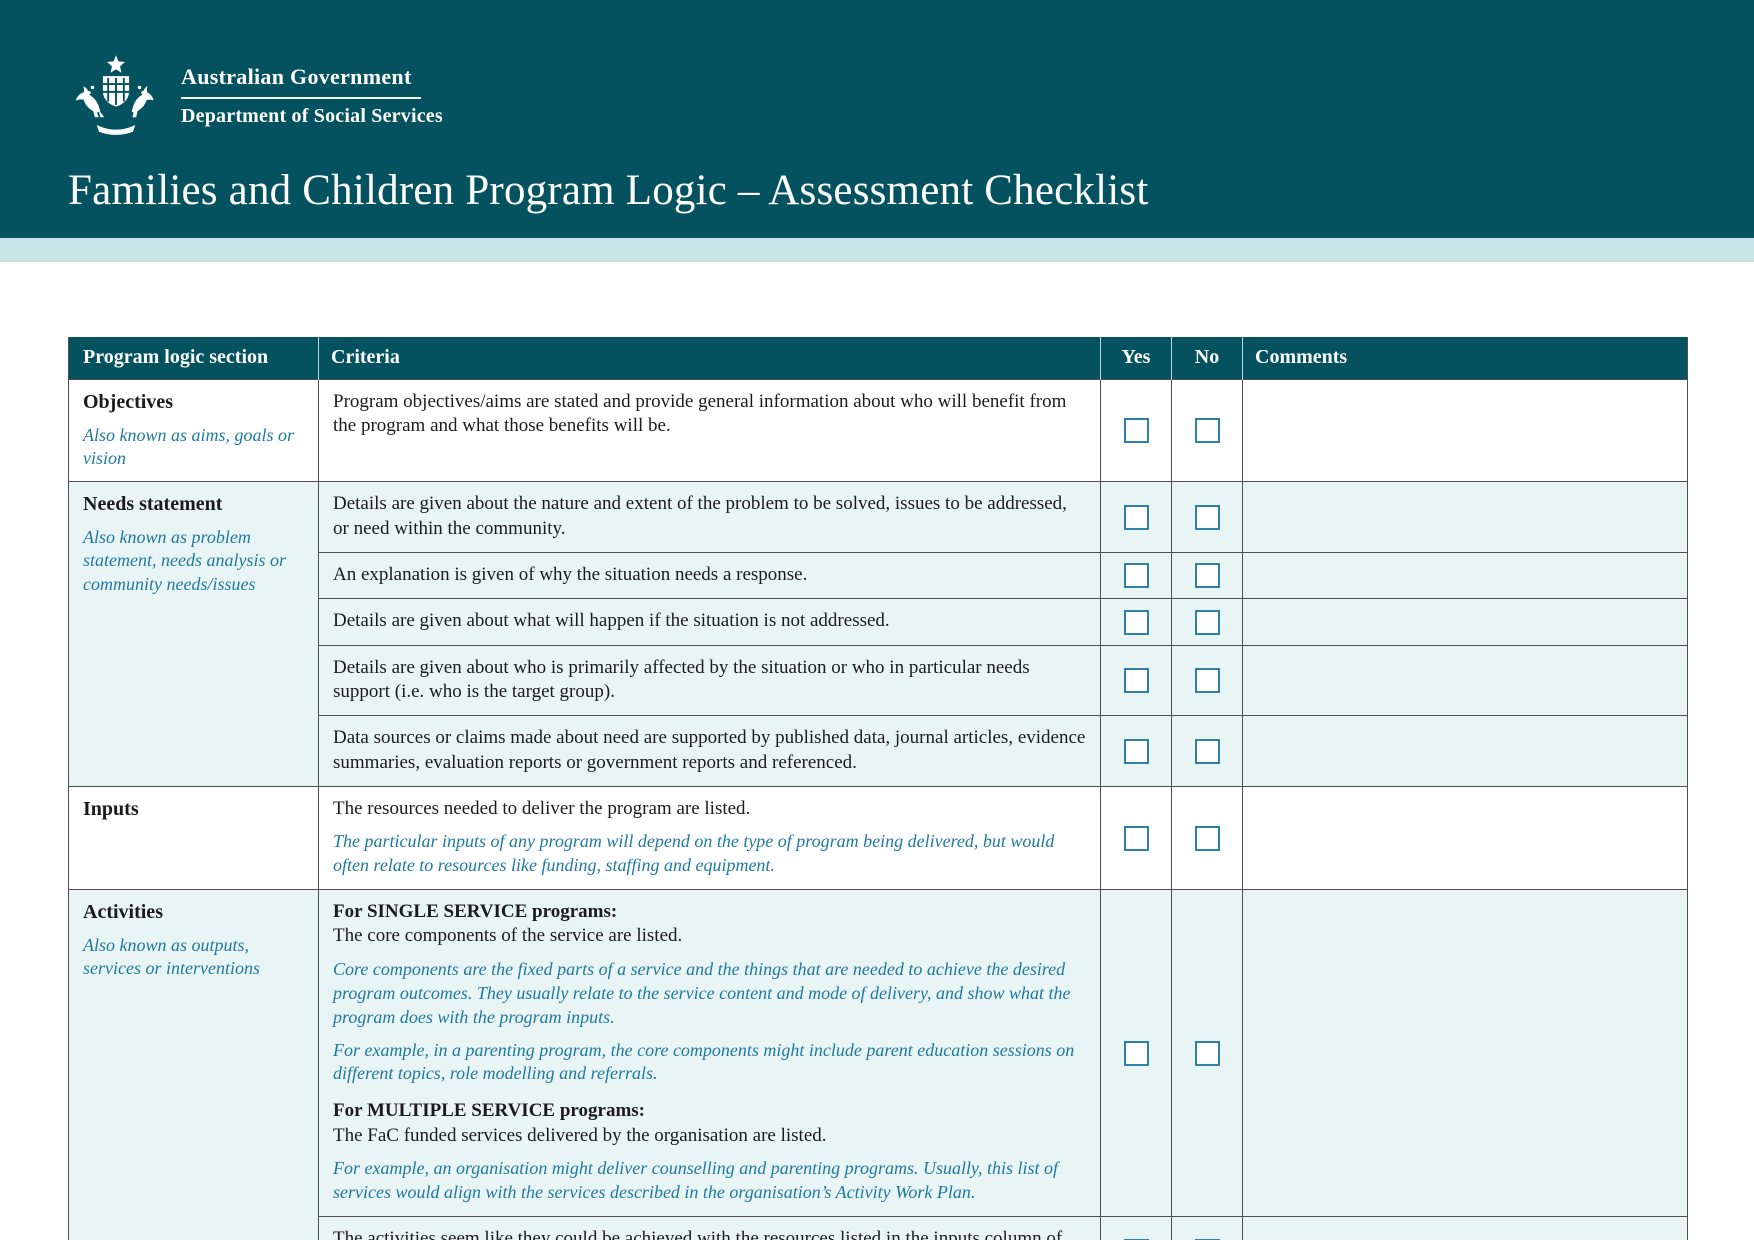 This screenshot has width=1754, height=1240. Describe the element at coordinates (128, 402) in the screenshot. I see `section-name: Objectives` at that location.